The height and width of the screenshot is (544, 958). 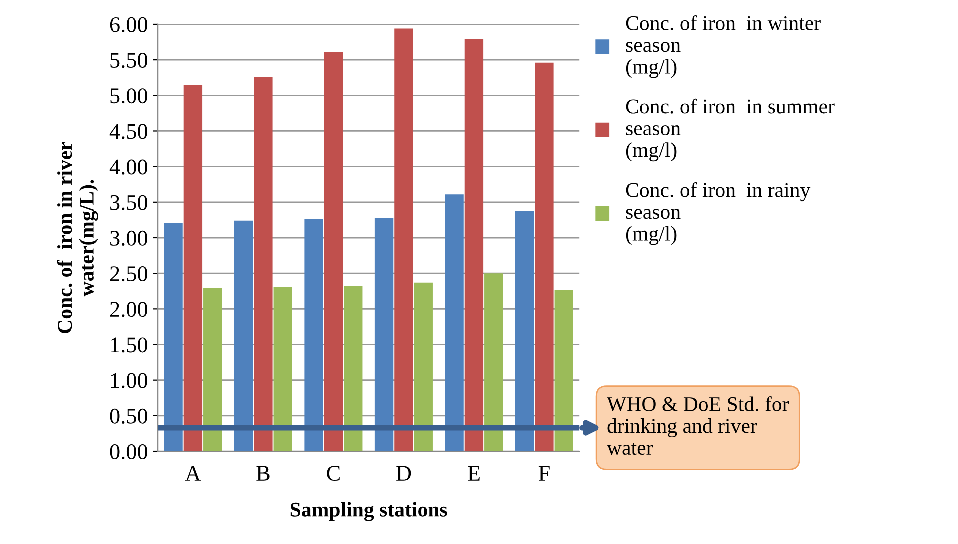 What do you see at coordinates (544, 473) in the screenshot?
I see `x-tick-label: F` at bounding box center [544, 473].